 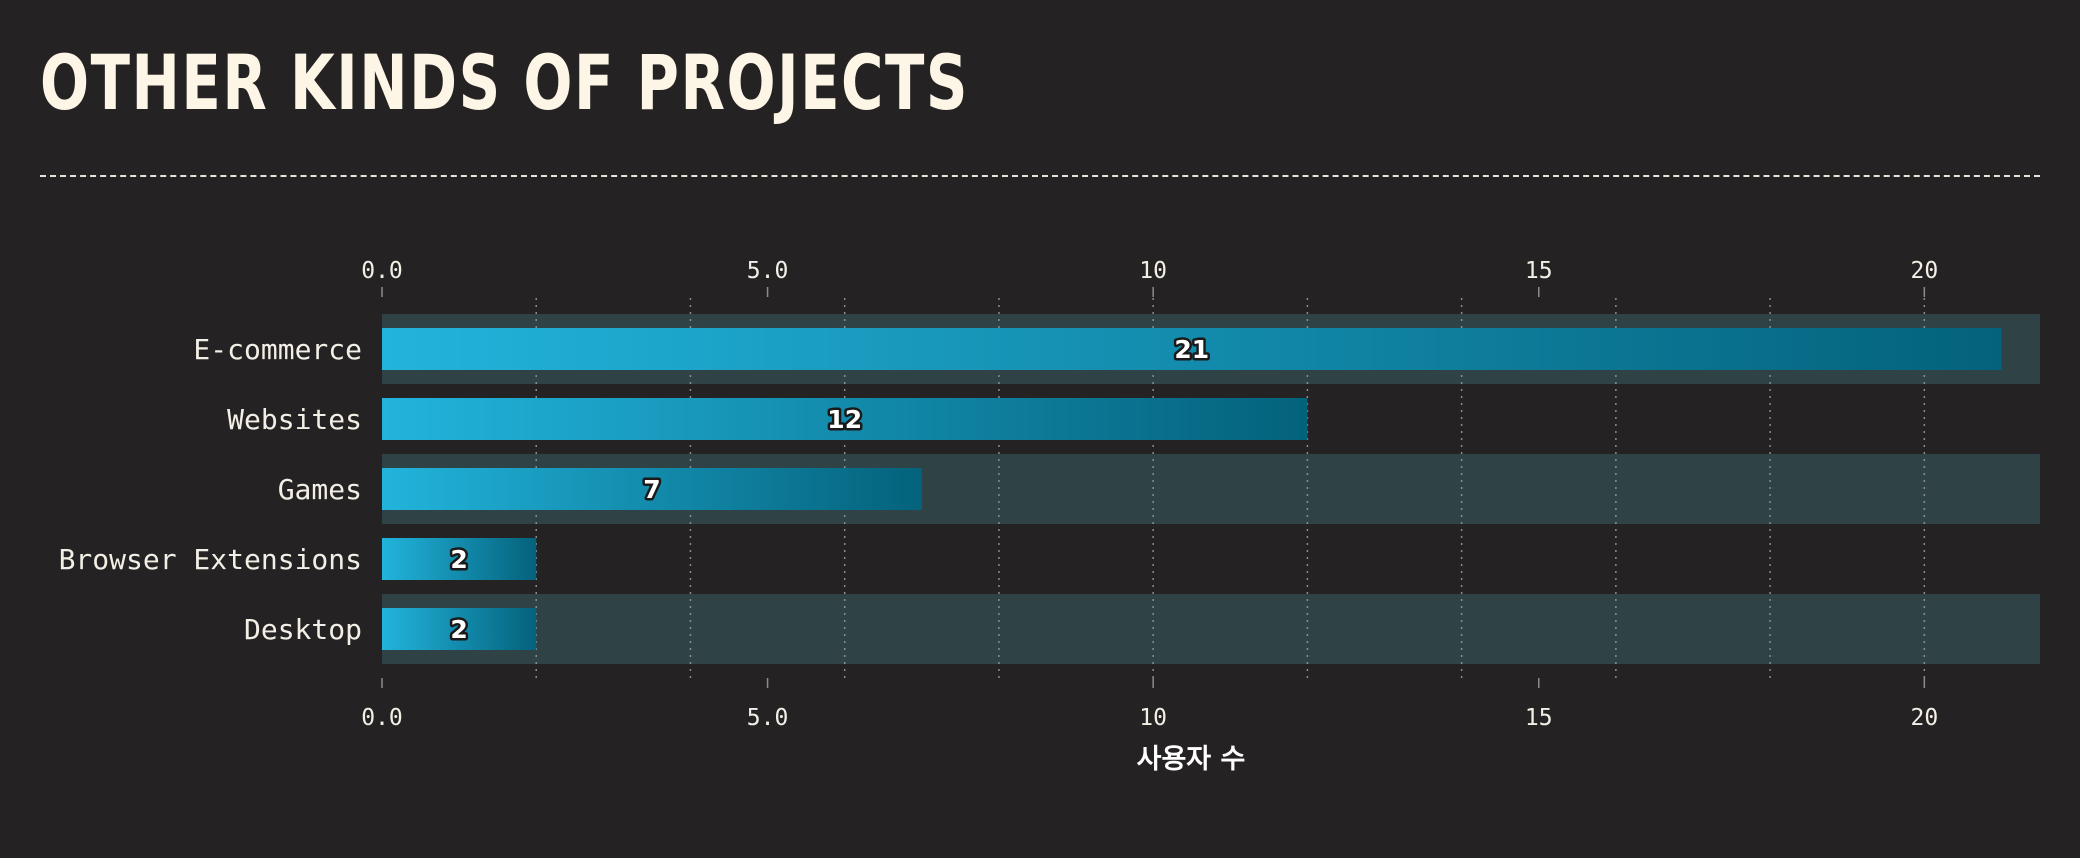 I want to click on chart-title: OTHER KINDS OF PROJECTS, so click(x=505, y=82).